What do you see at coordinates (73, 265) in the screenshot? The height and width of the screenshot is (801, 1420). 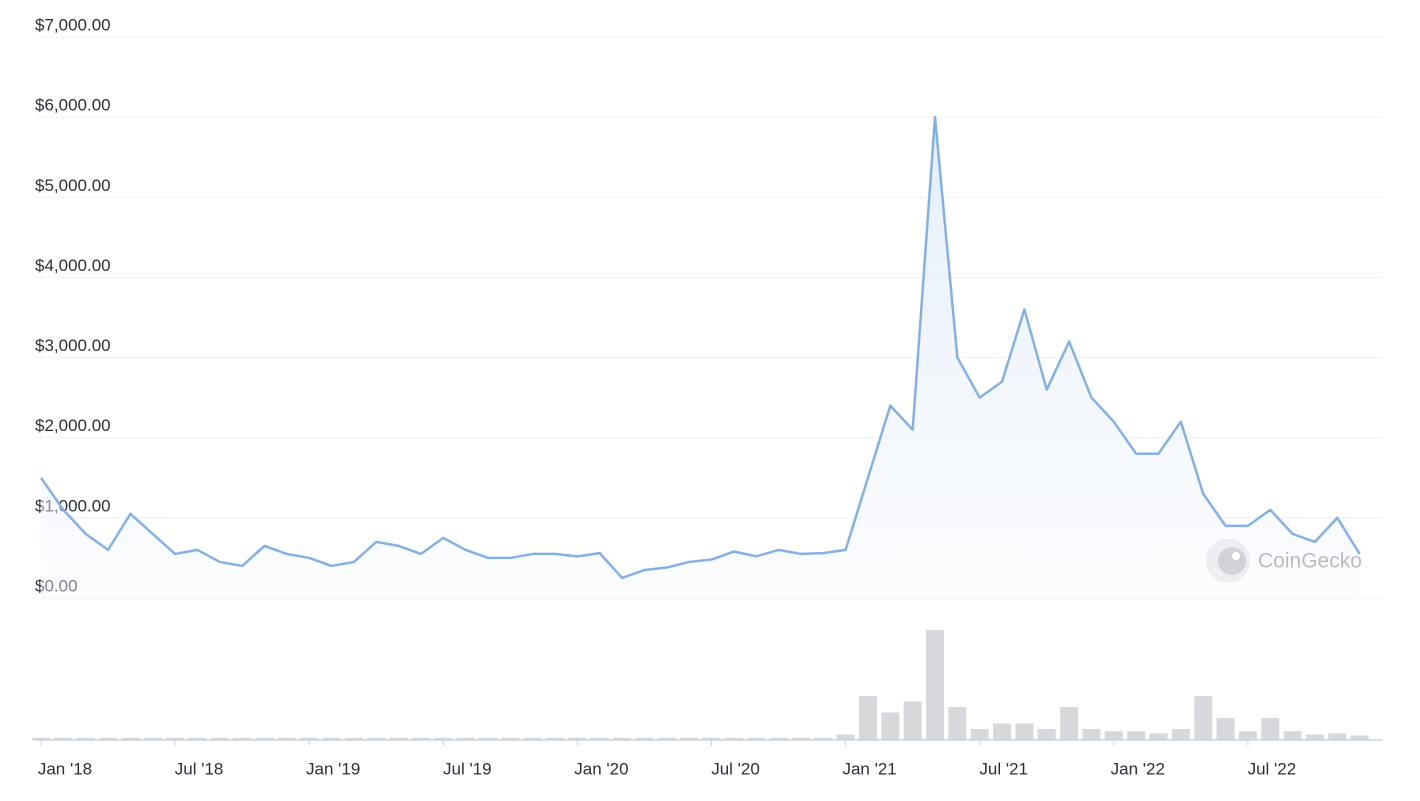 I see `y-tick-label: $4,000.00` at bounding box center [73, 265].